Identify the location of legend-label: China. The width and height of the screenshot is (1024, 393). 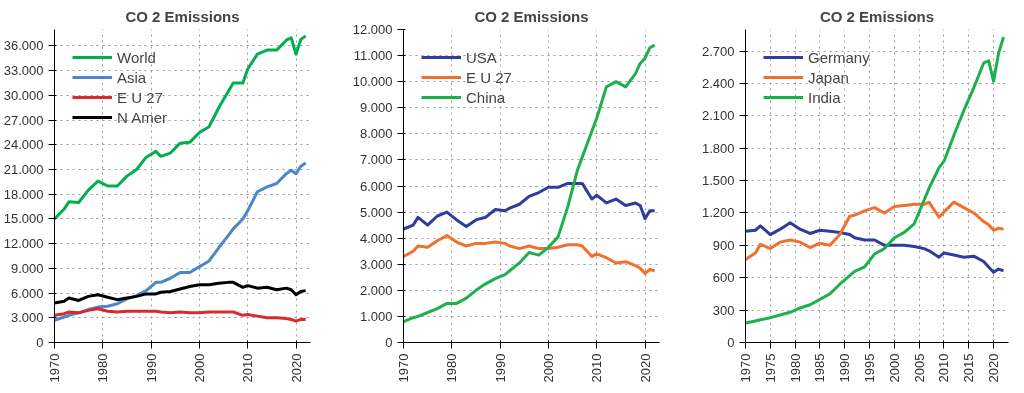
(486, 97).